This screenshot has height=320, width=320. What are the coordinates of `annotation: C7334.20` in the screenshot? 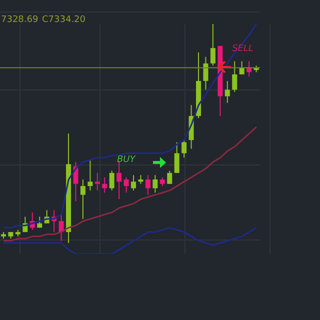 It's located at (64, 20).